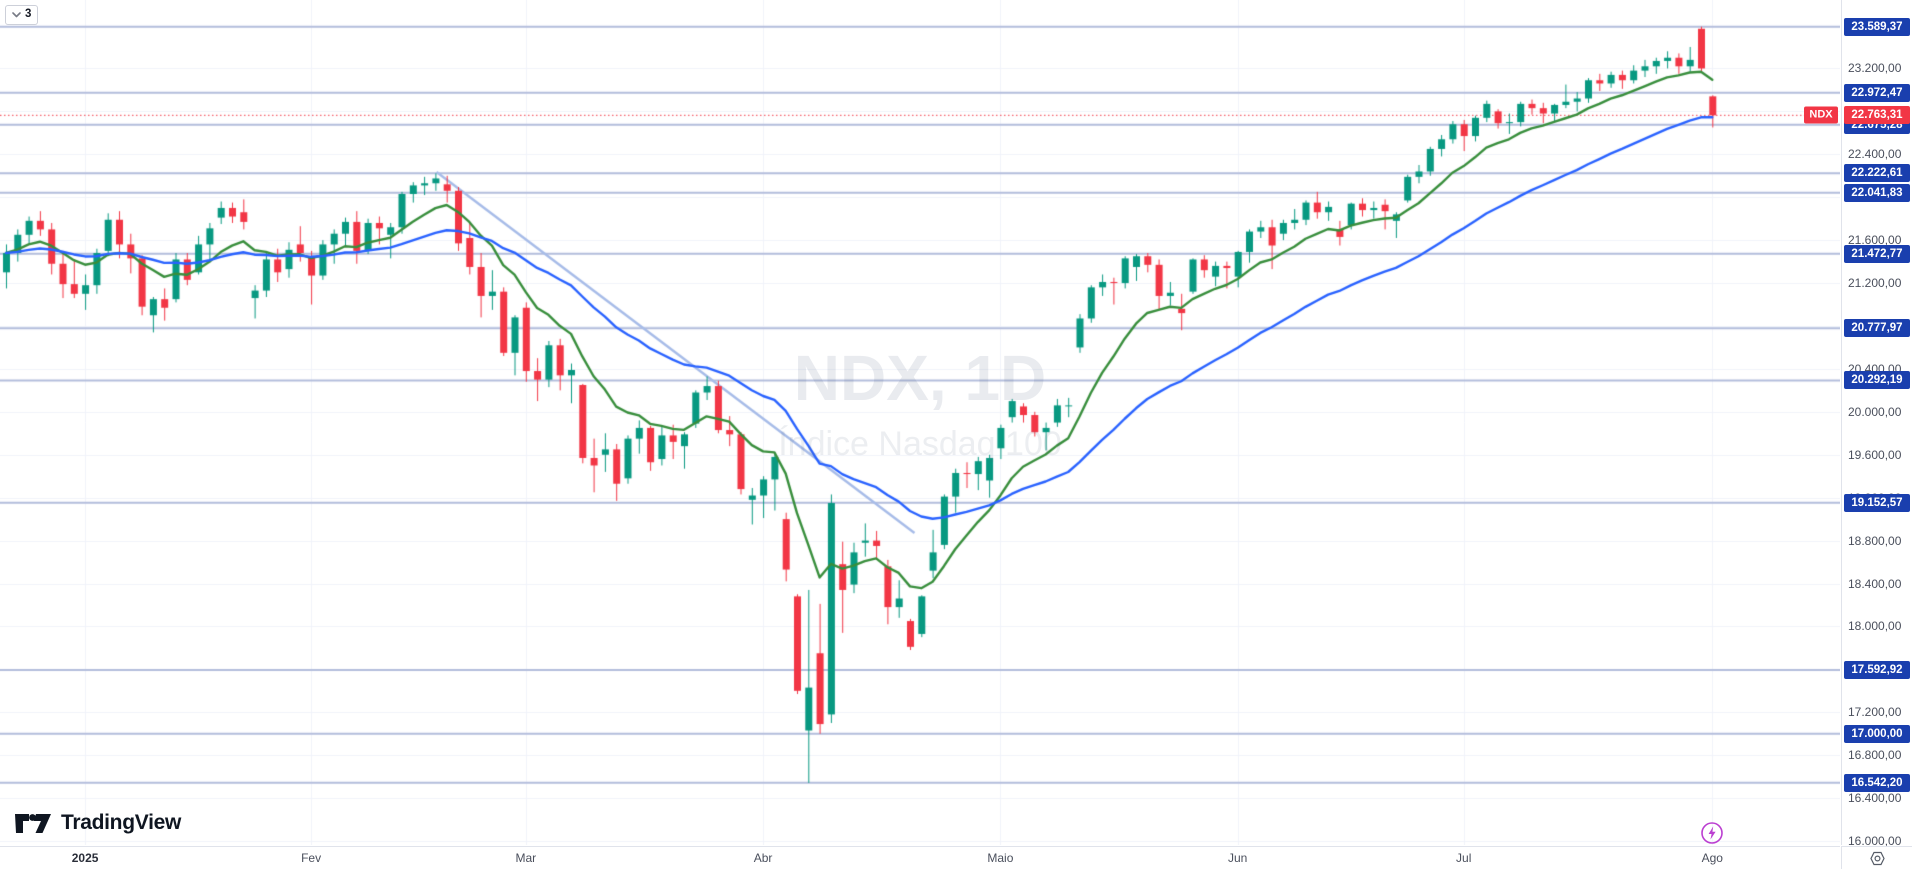 This screenshot has height=869, width=1912. Describe the element at coordinates (1875, 454) in the screenshot. I see `price-tick: 19.600,00` at that location.